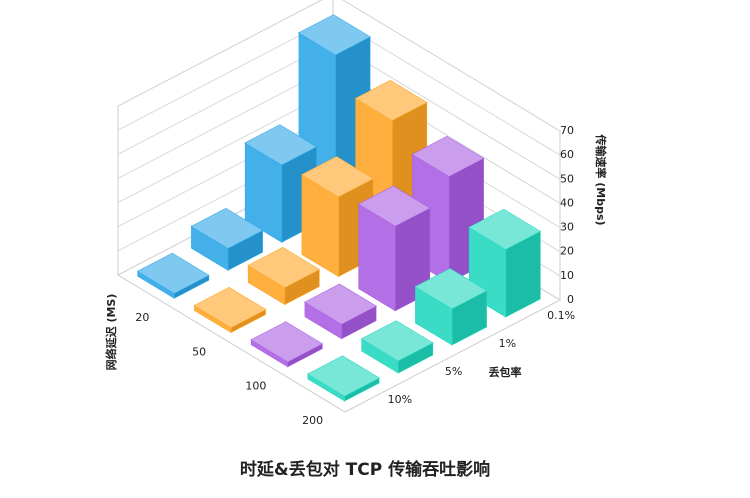 Image resolution: width=750 pixels, height=498 pixels. I want to click on z-axis-label: 传输速率 (Mbps), so click(601, 179).